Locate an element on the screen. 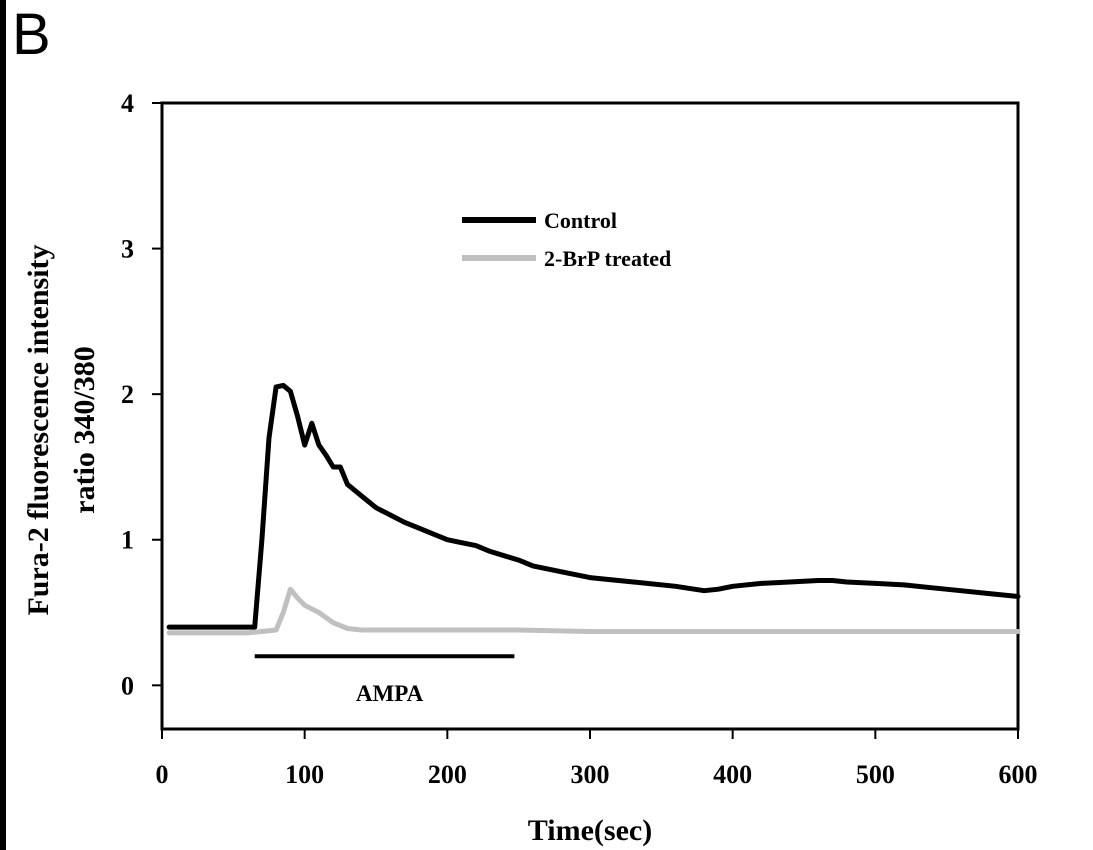  x-tick-label: 400 is located at coordinates (732, 774).